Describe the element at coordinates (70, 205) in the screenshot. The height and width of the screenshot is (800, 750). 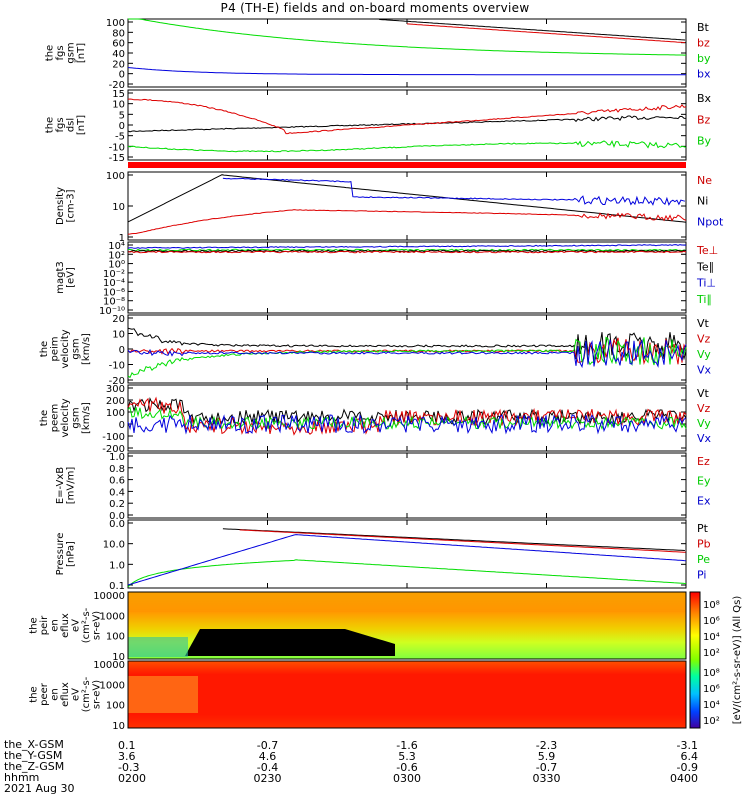
I see `y-axis-label: [cm-3]` at that location.